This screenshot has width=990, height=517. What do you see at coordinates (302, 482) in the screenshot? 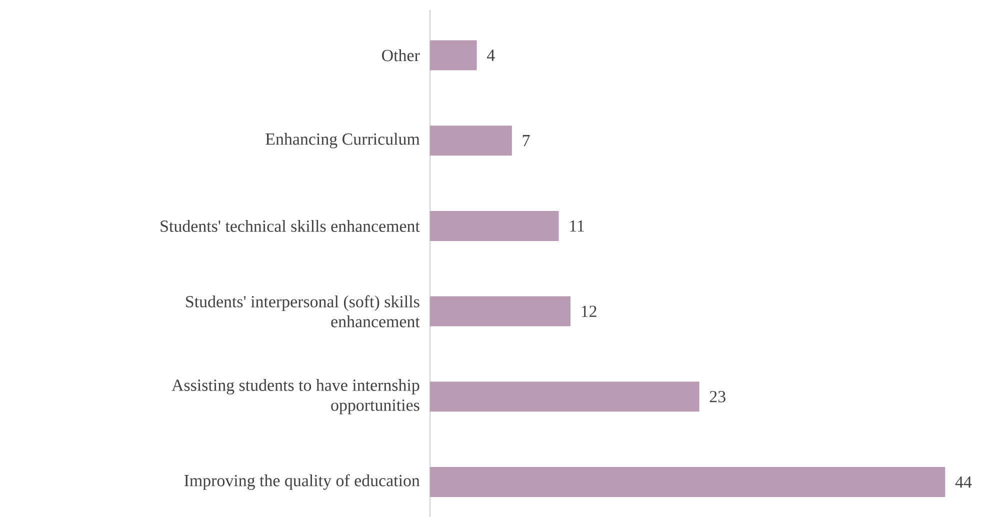
I see `y-tick-label: Improving the quality of education` at bounding box center [302, 482].